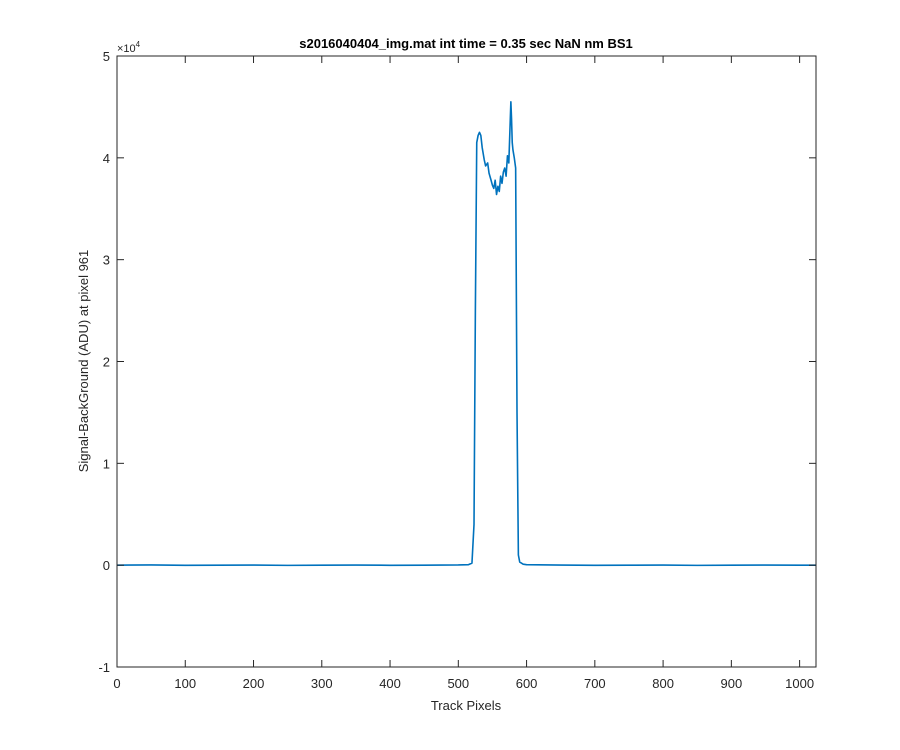 The width and height of the screenshot is (900, 750). Describe the element at coordinates (527, 683) in the screenshot. I see `x-tick-label: 600` at that location.